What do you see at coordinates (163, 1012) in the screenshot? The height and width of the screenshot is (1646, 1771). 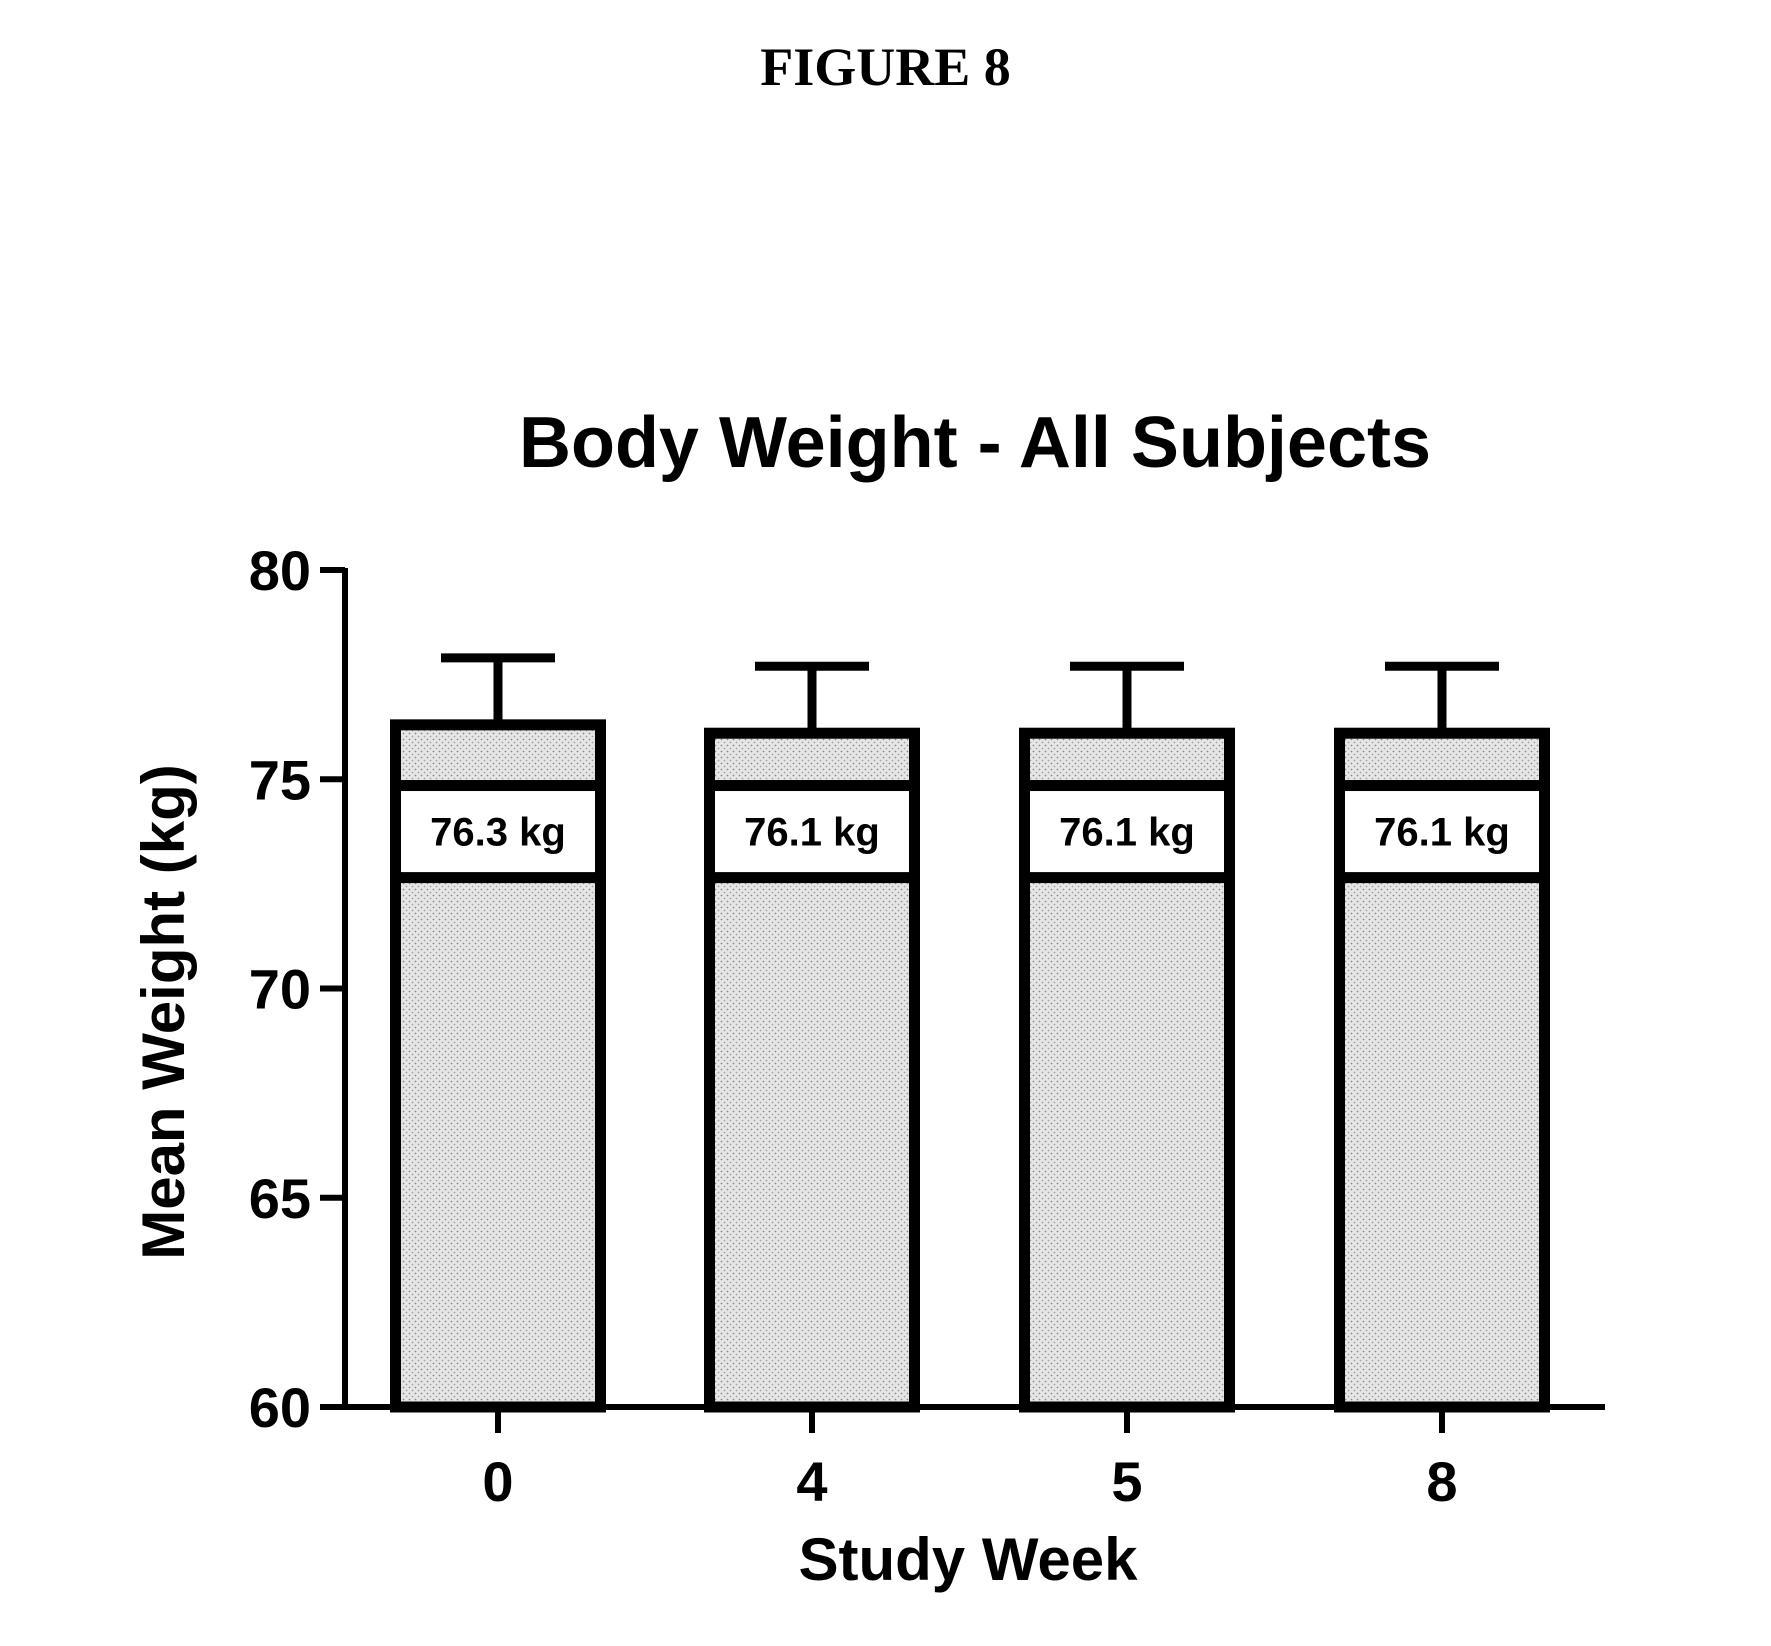 I see `y-axis-label: Mean Weight (kg)` at bounding box center [163, 1012].